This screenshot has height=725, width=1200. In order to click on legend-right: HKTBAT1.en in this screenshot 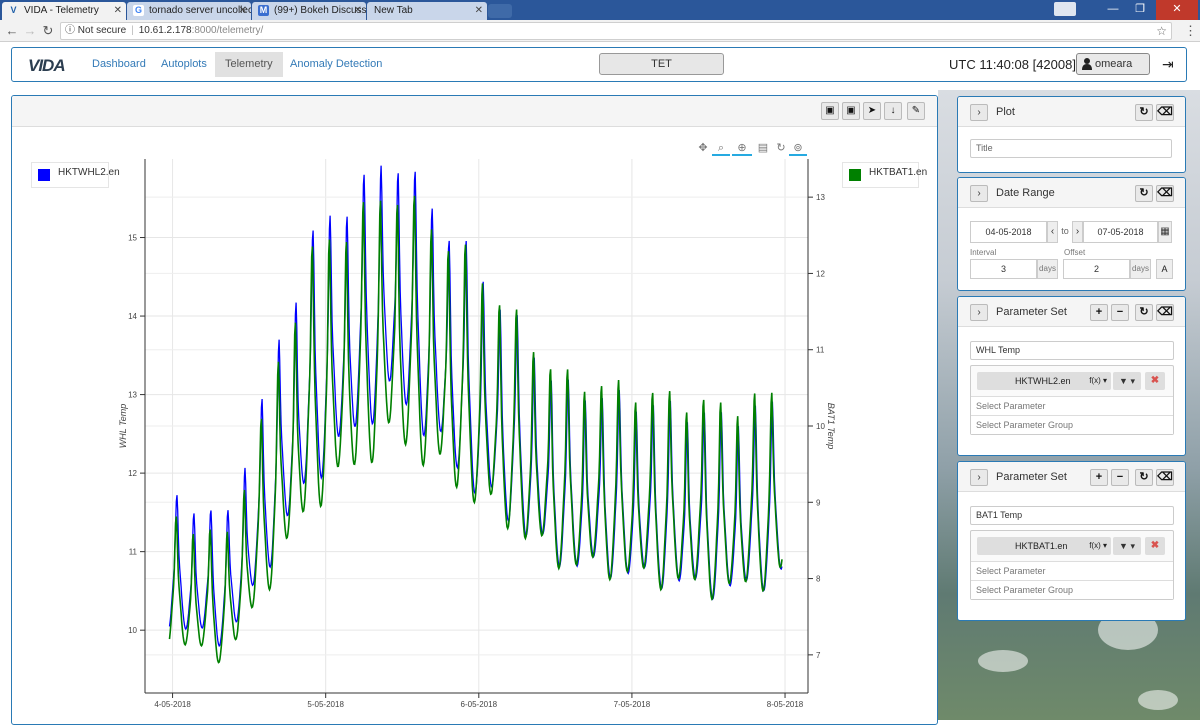, I will do `click(884, 175)`.